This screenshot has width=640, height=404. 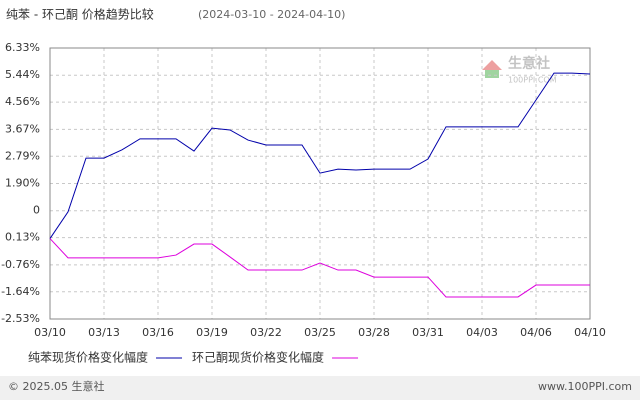 I want to click on x-tick-label: 04/10, so click(x=590, y=332).